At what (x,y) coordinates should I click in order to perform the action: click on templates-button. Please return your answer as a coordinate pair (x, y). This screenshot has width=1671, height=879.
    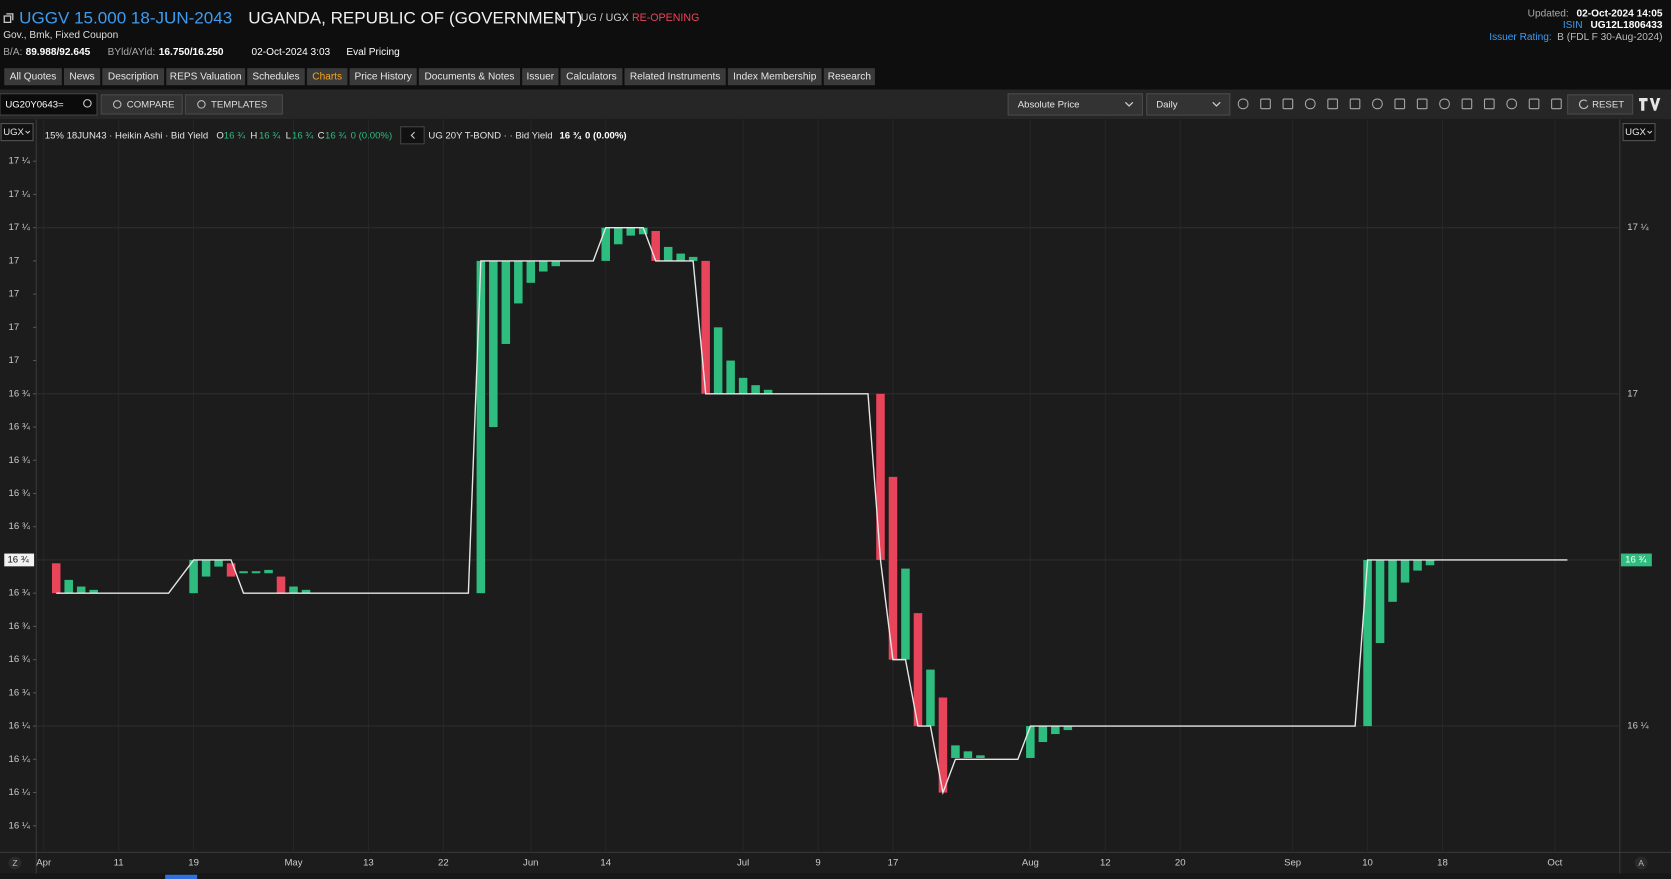
    Looking at the image, I should click on (233, 104).